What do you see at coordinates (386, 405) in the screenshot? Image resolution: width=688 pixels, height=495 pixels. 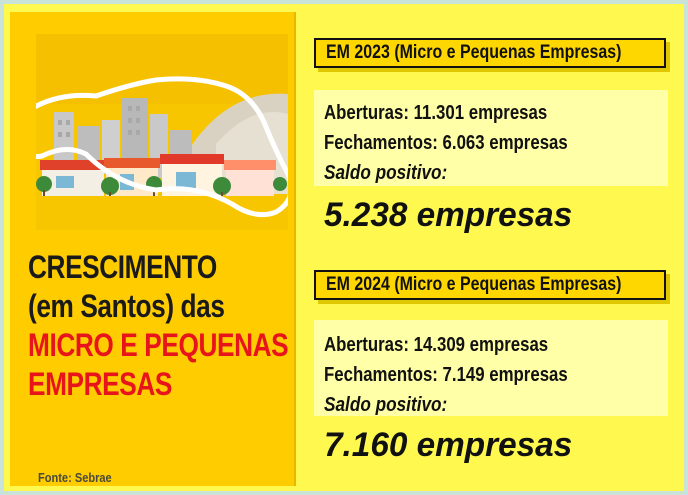 I see `section-2024-balance-label: Saldo positivo:` at bounding box center [386, 405].